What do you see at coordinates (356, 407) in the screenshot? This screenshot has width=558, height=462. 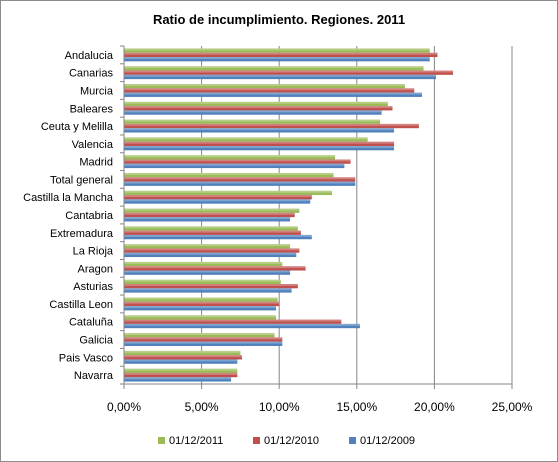 I see `x-tick-label: 15,00%` at bounding box center [356, 407].